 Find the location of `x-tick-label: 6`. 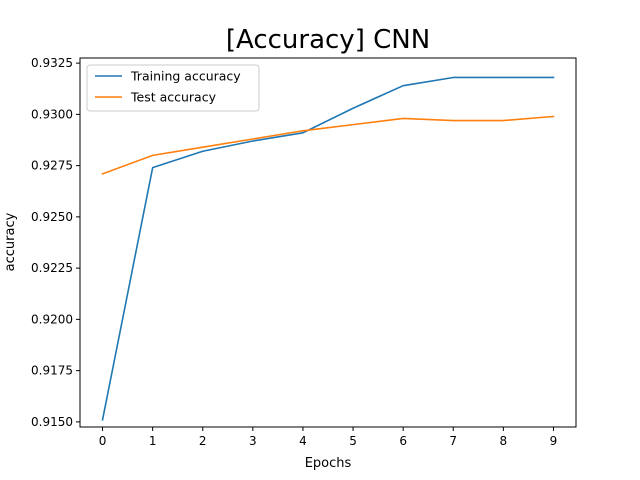

x-tick-label: 6 is located at coordinates (403, 441).